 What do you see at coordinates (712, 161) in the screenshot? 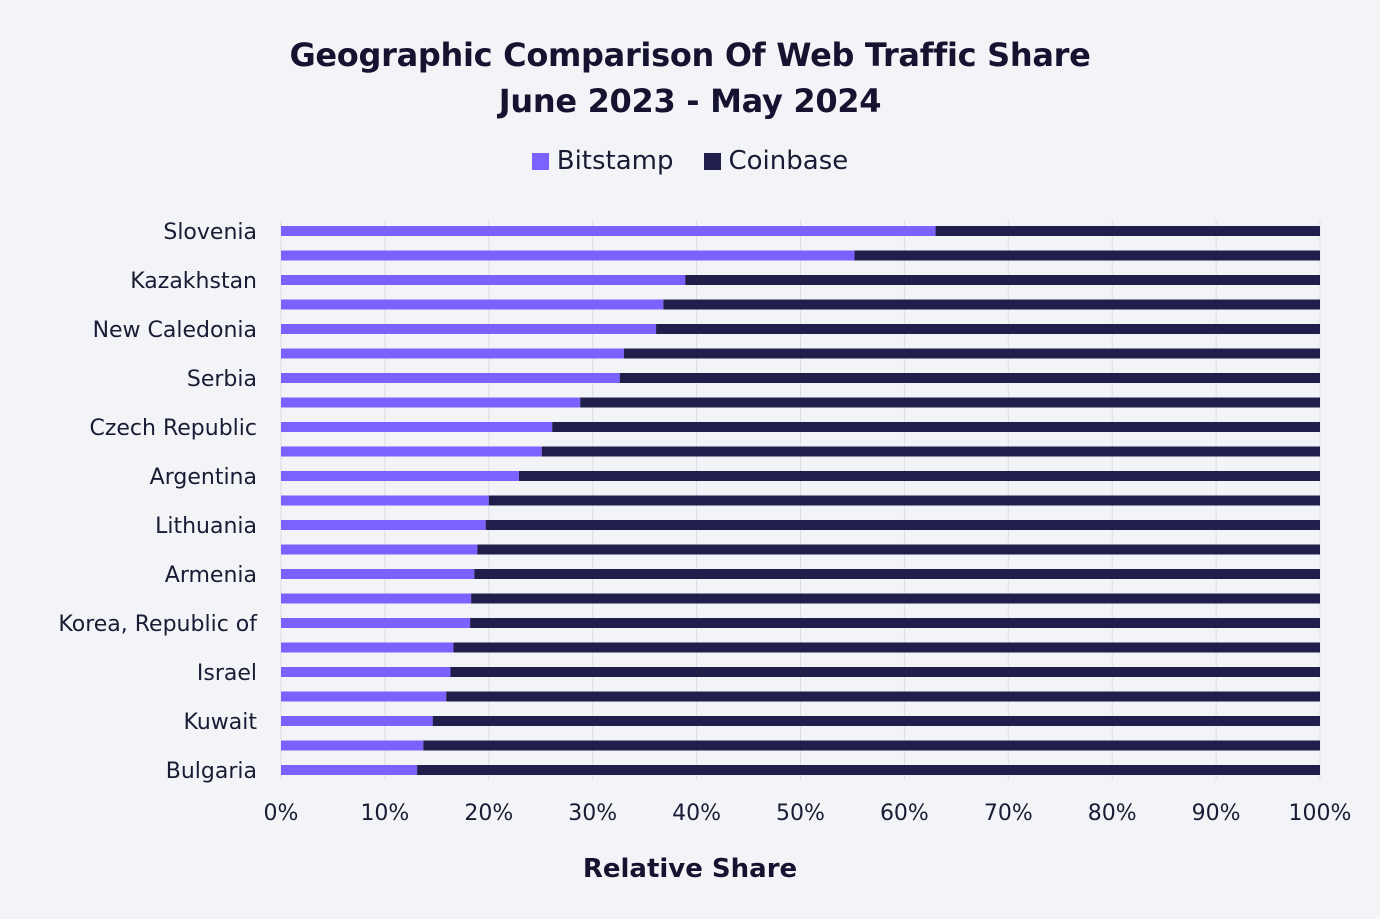
I see `legend-swatch-coinbase` at bounding box center [712, 161].